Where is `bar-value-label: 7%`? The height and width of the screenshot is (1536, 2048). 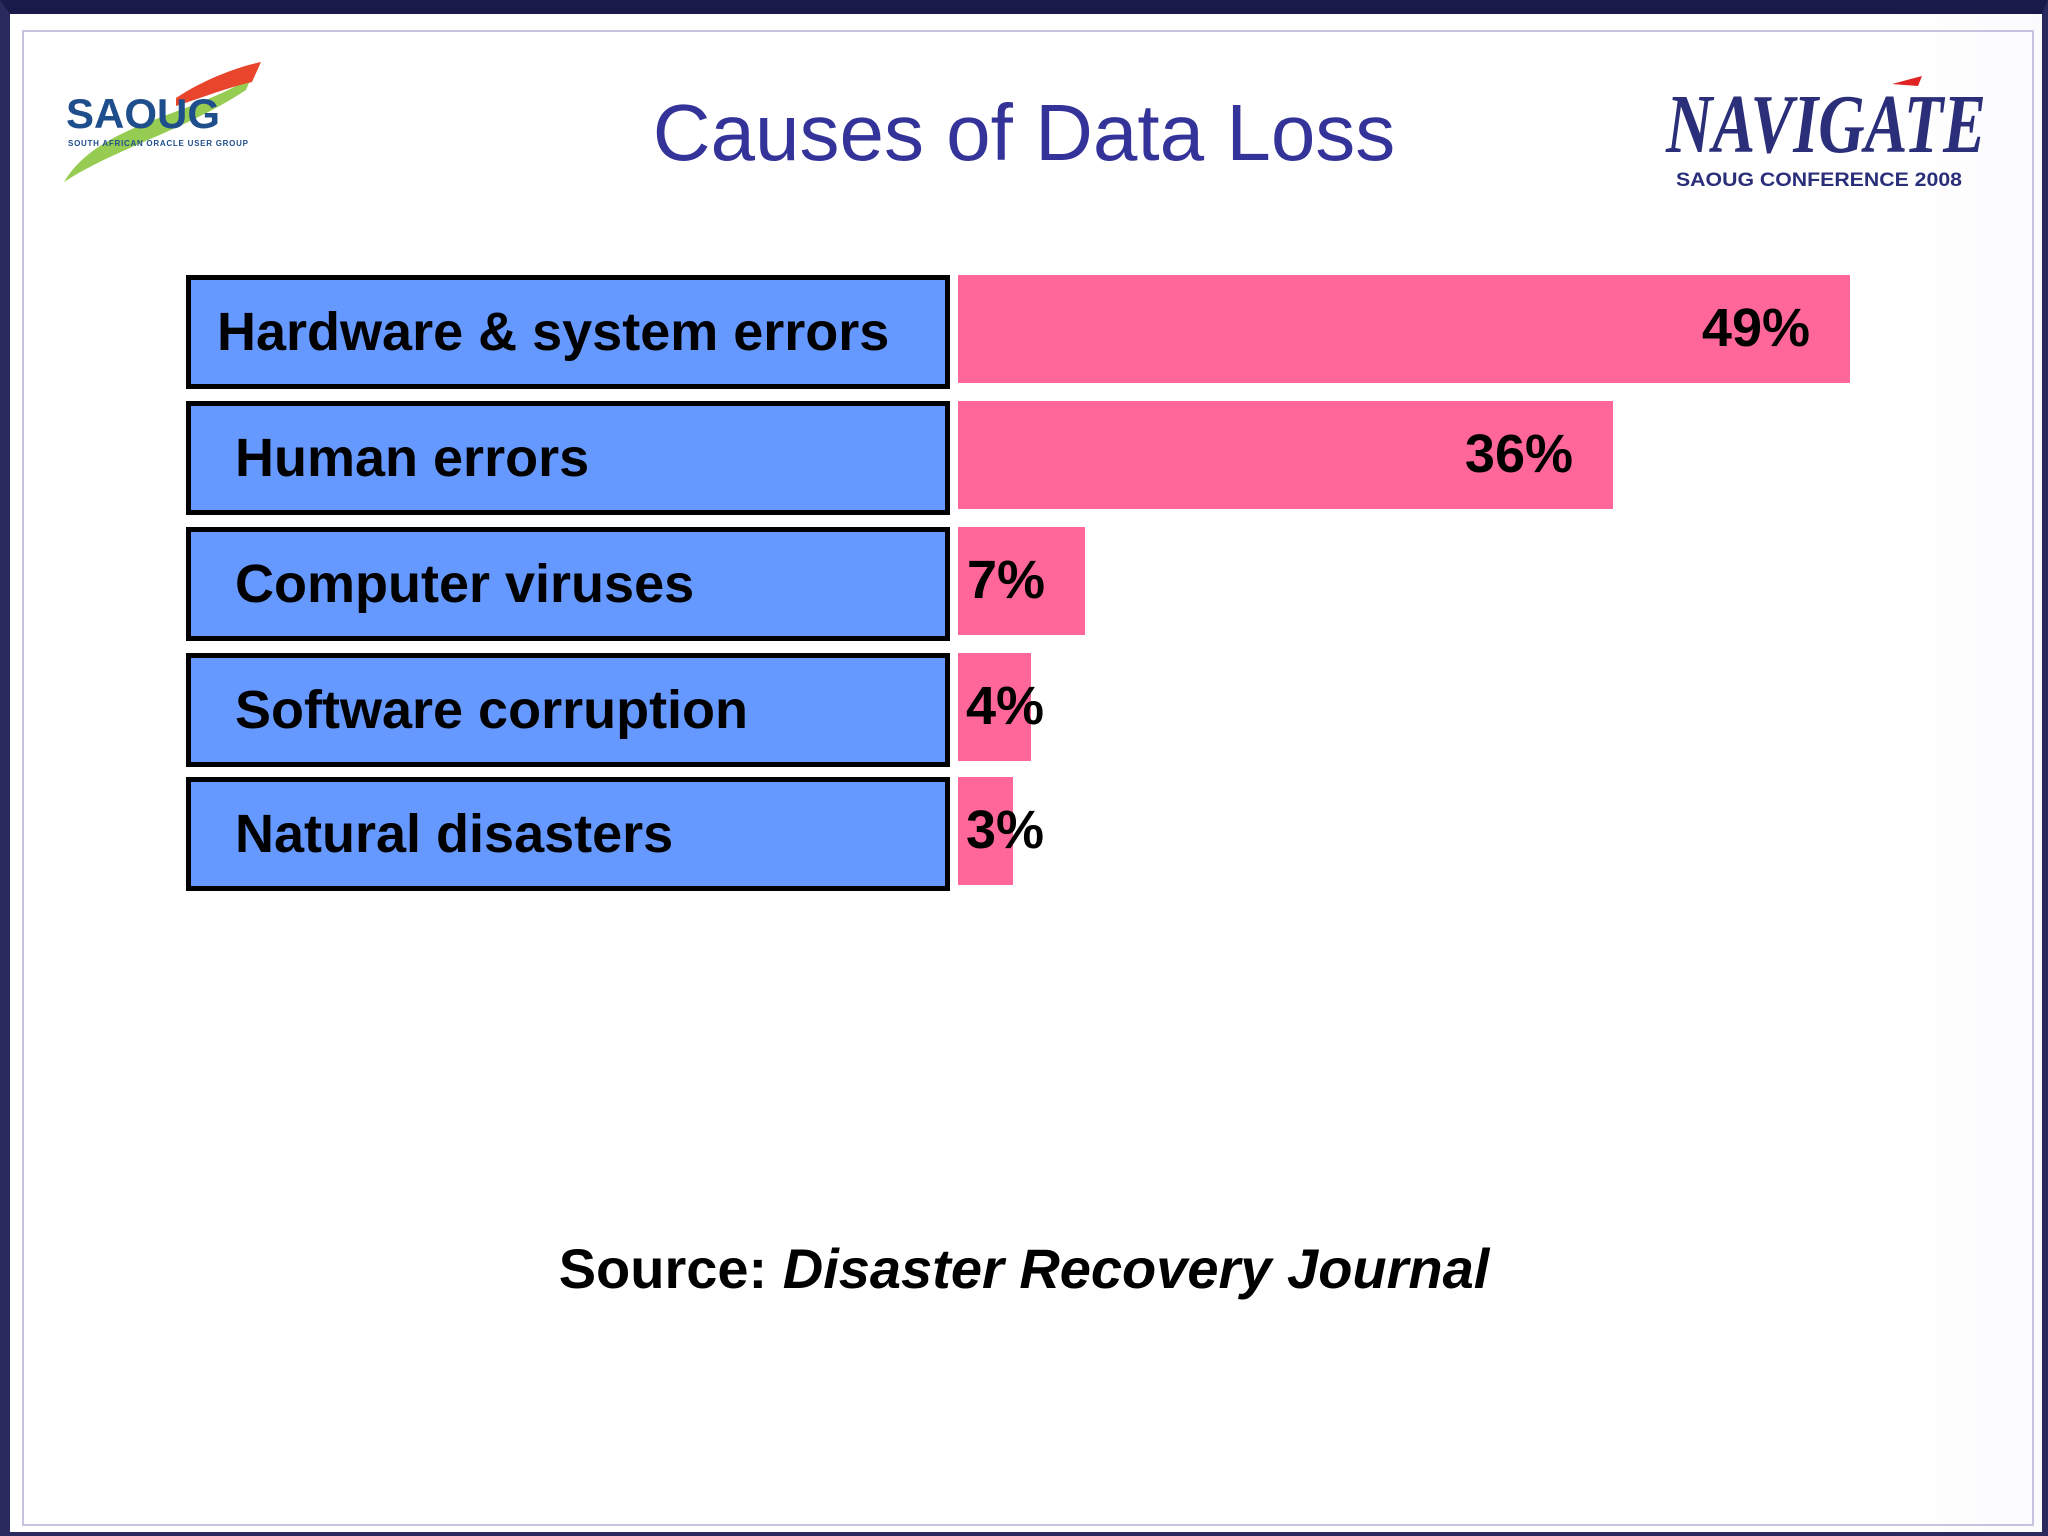 bar-value-label: 7% is located at coordinates (1005, 580).